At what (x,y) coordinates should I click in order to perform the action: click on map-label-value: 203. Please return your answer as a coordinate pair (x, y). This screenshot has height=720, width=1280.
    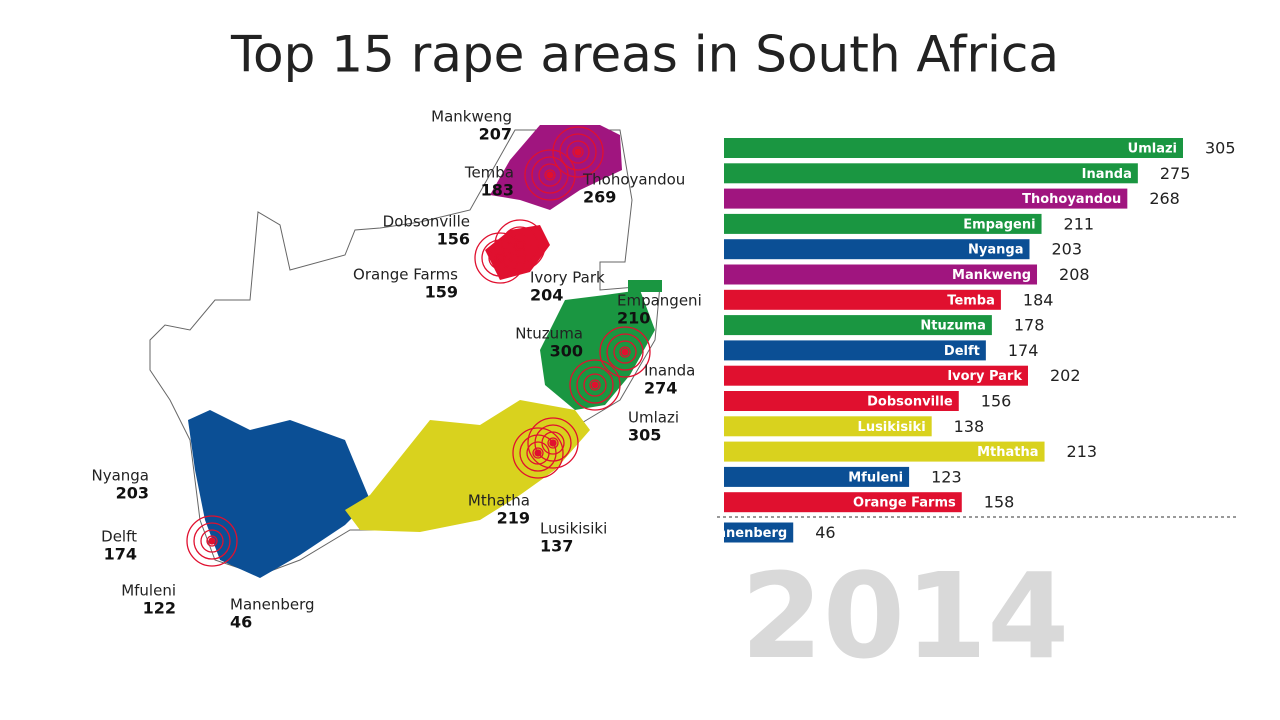
    Looking at the image, I should click on (132, 493).